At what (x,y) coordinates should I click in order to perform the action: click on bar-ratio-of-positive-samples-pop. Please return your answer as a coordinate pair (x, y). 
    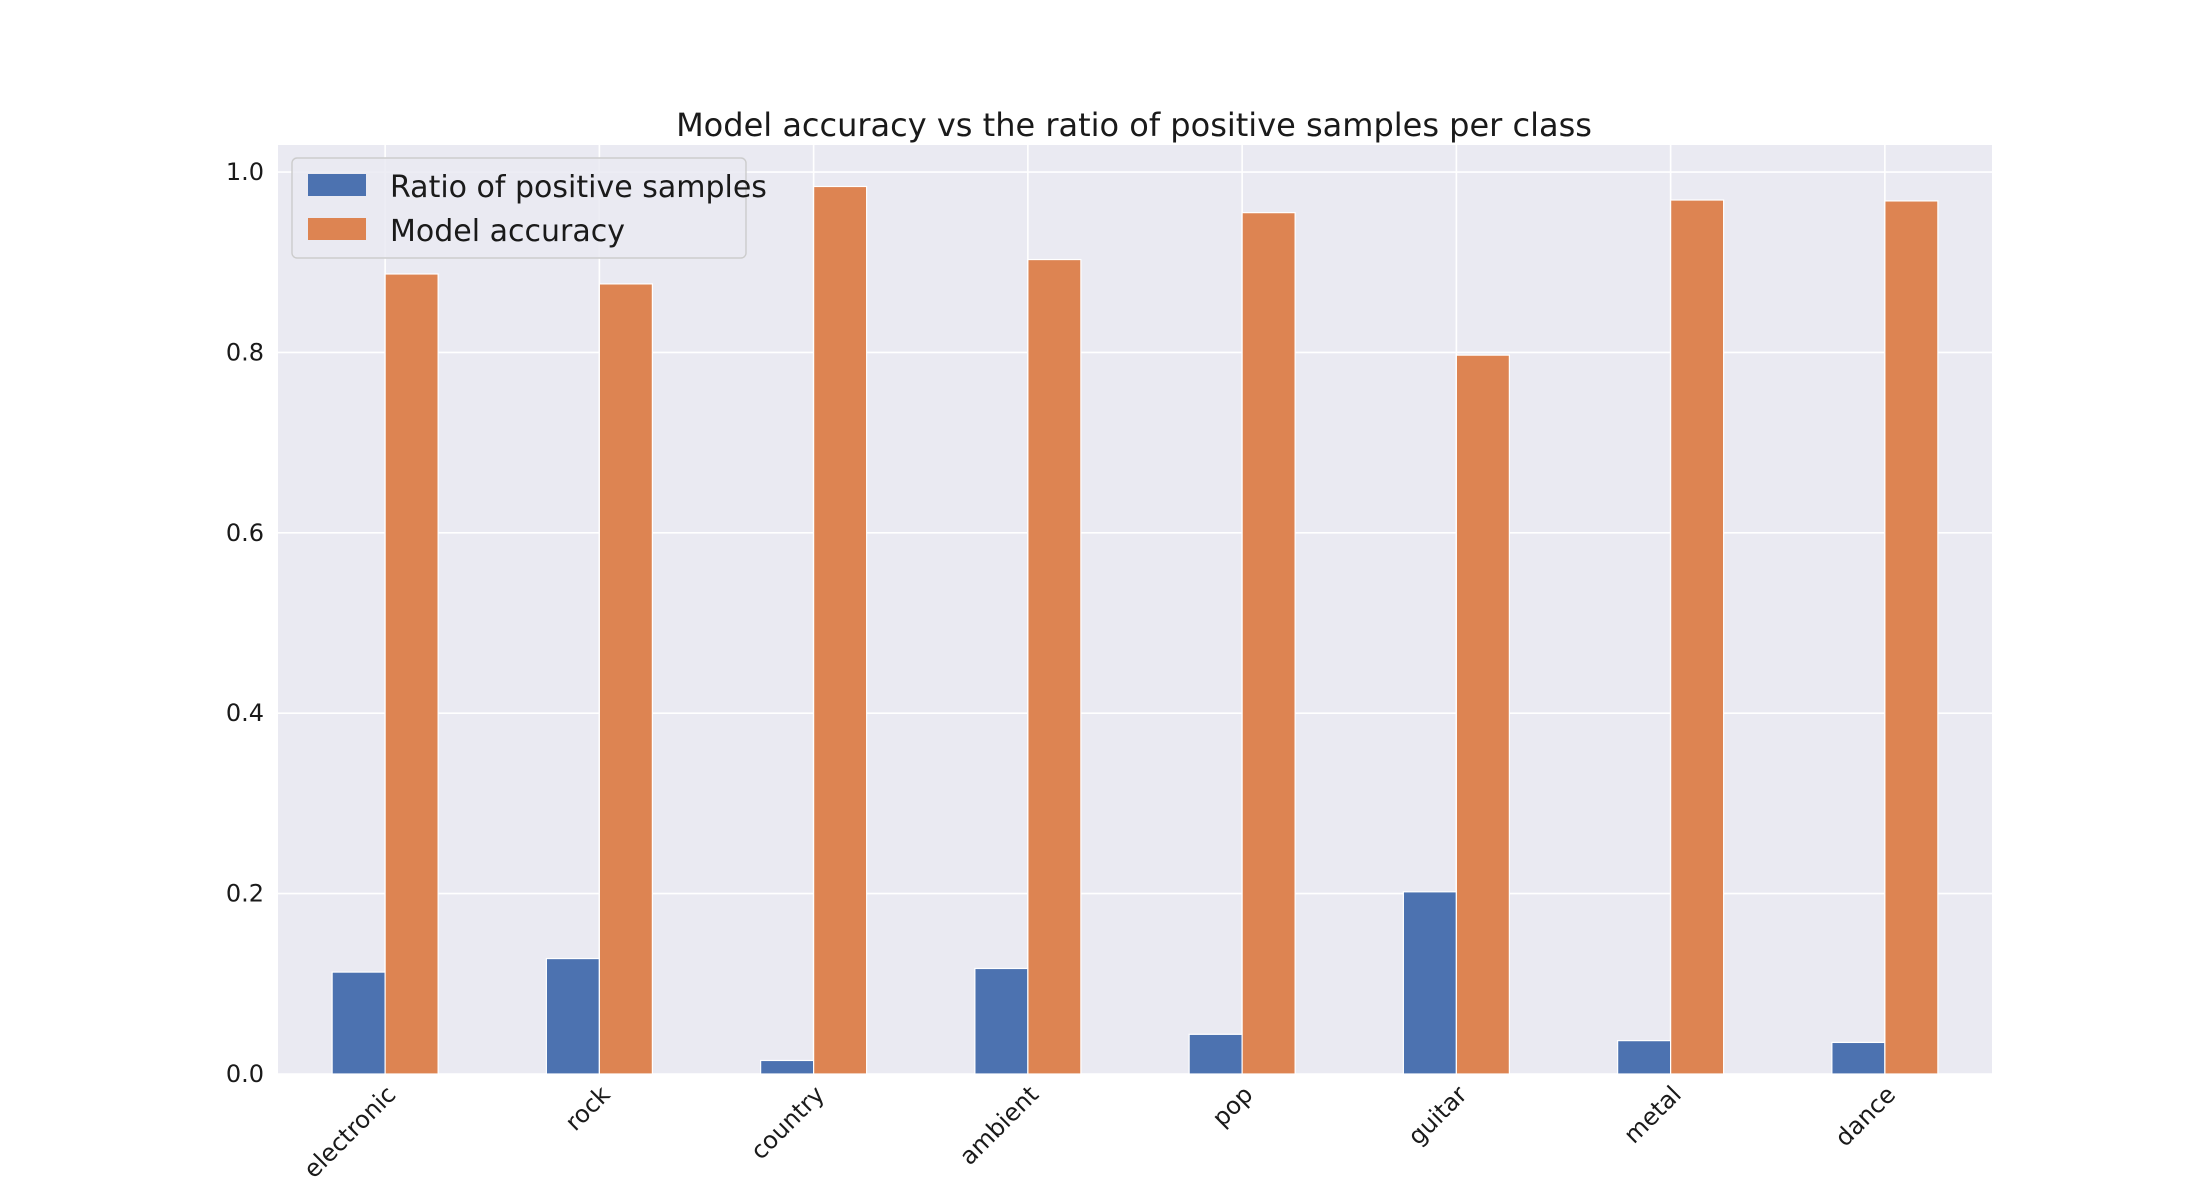
    Looking at the image, I should click on (1215, 1054).